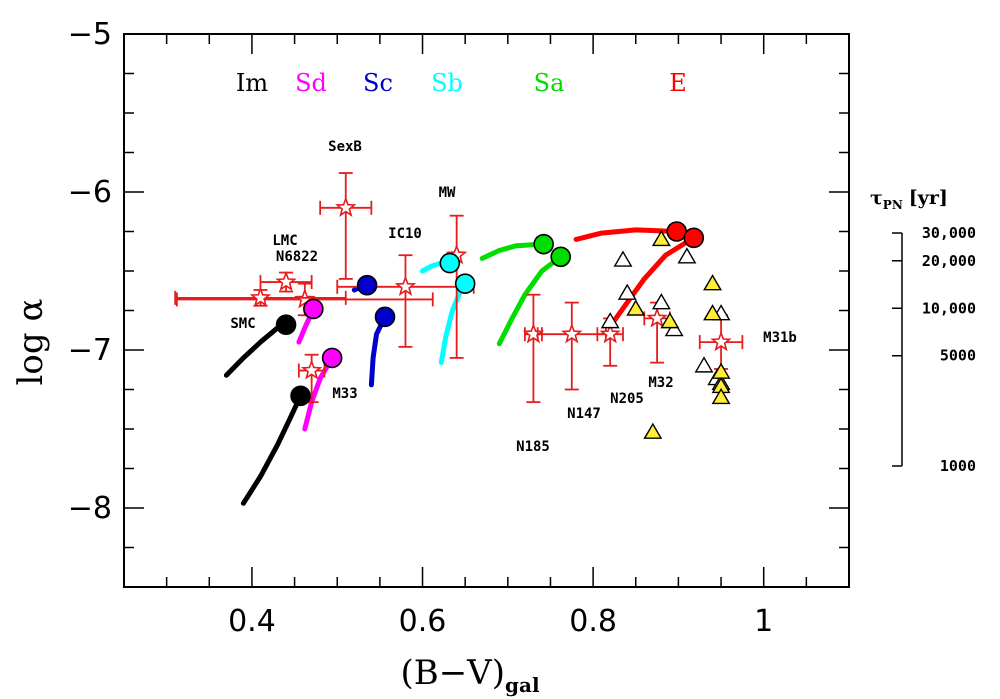  What do you see at coordinates (318, 393) in the screenshot?
I see `model-track-sd` at bounding box center [318, 393].